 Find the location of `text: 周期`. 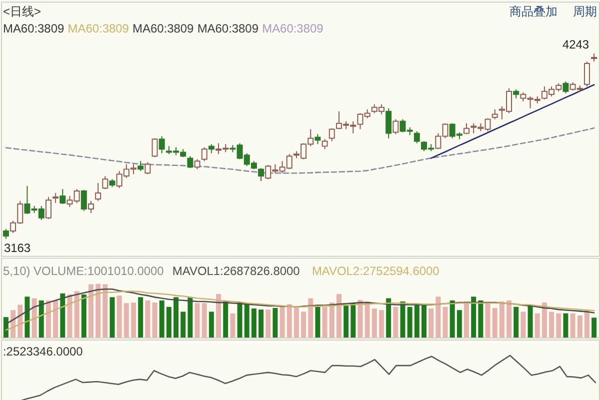

text: 周期 is located at coordinates (585, 11).